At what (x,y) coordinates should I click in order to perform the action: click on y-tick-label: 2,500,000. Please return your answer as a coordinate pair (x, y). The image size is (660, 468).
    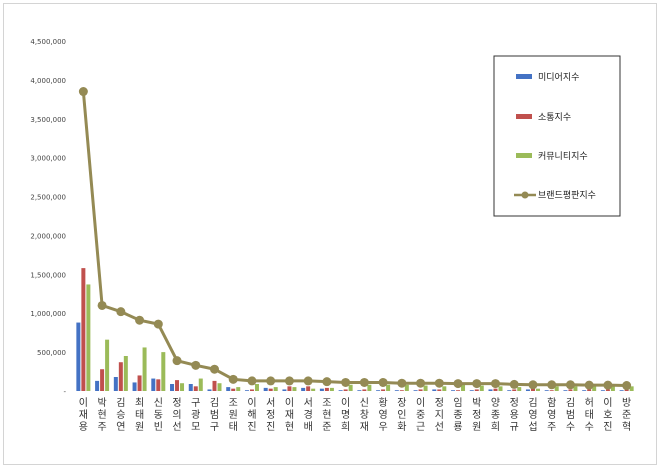
    Looking at the image, I should click on (48, 198).